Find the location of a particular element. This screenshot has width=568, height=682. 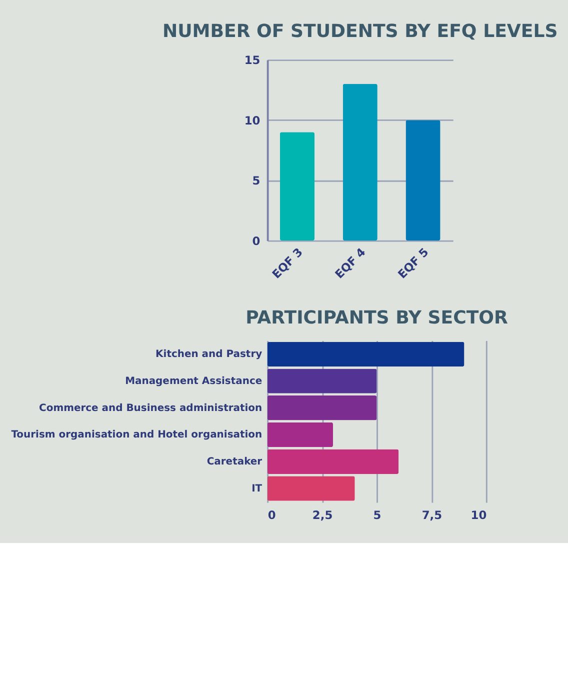

y-tick-label: 0 is located at coordinates (256, 241).